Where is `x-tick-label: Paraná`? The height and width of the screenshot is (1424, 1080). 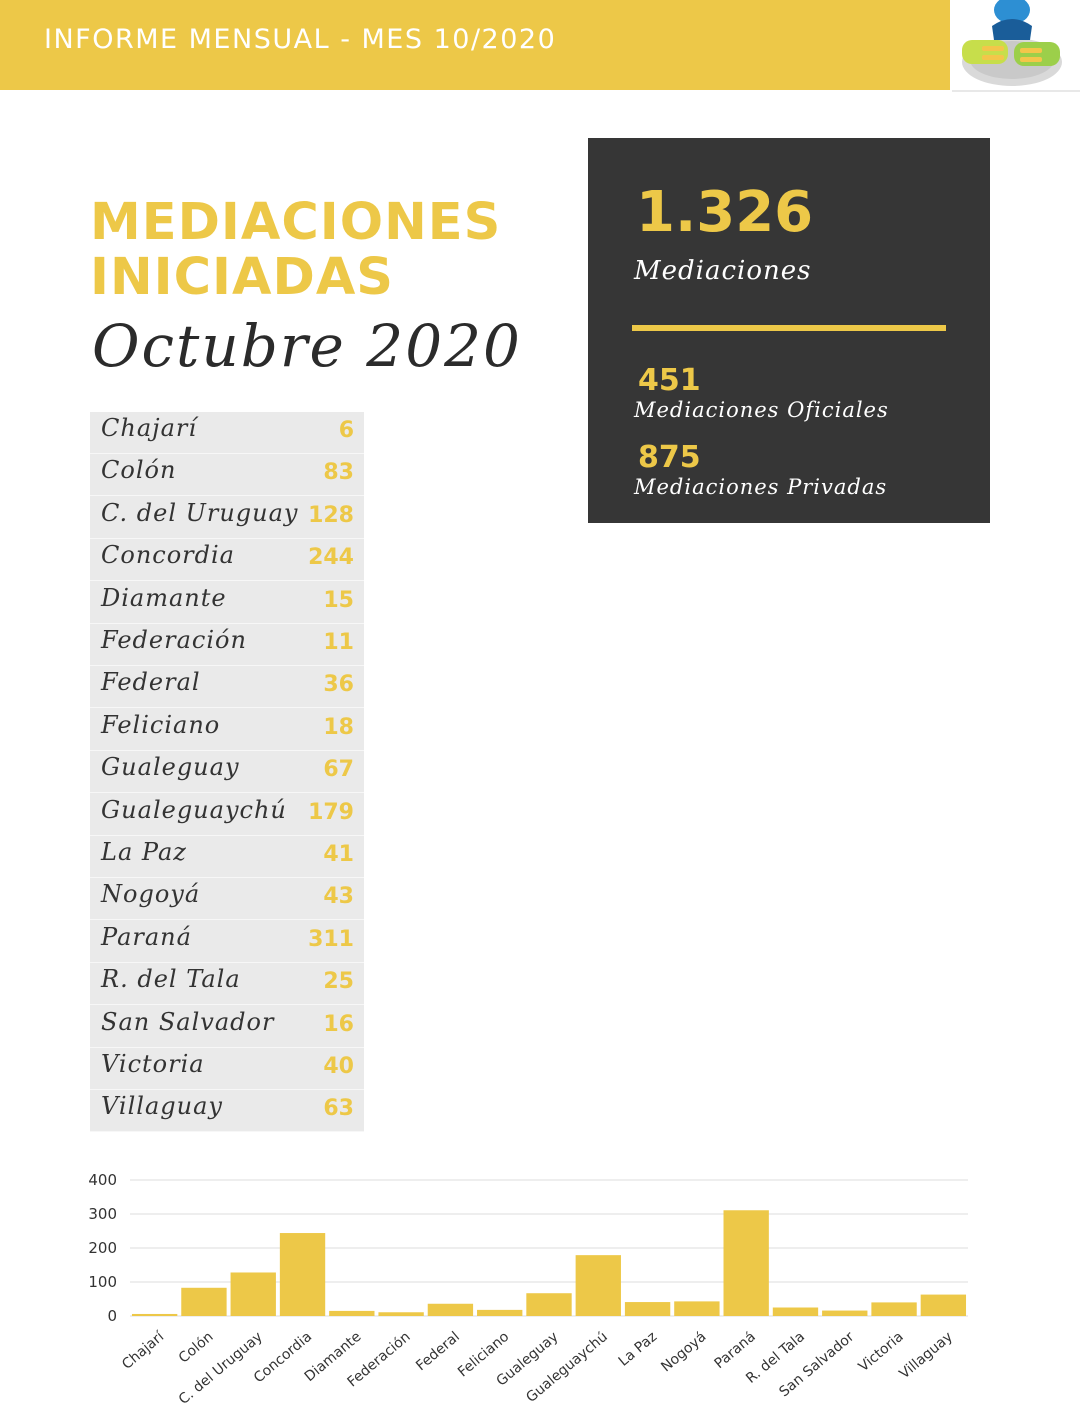
x-tick-label: Paraná is located at coordinates (735, 1350).